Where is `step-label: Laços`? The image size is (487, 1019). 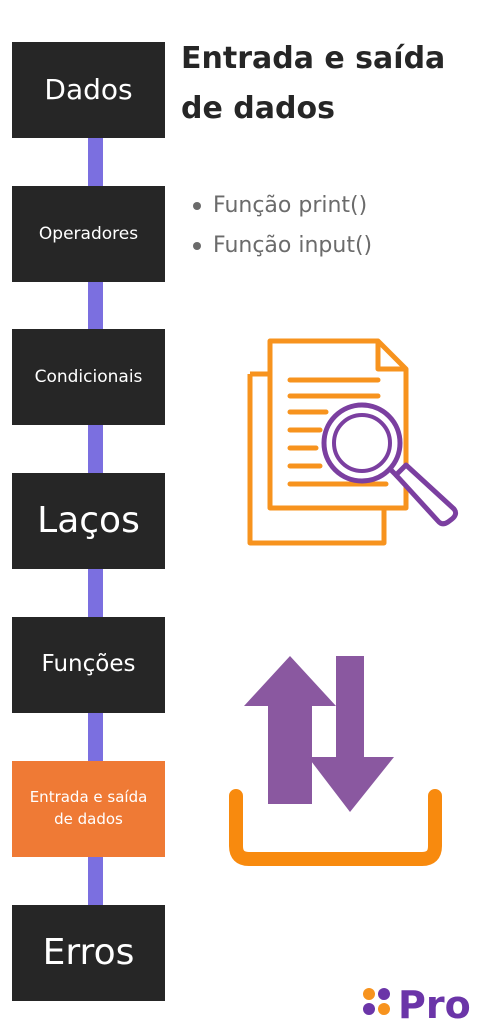 step-label: Laços is located at coordinates (88, 520).